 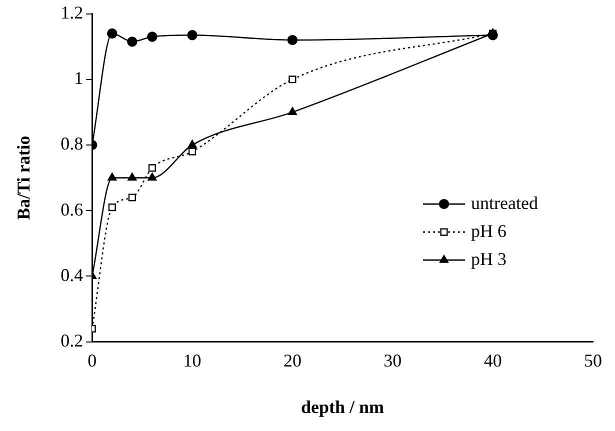 I want to click on y-tick-label: 0.4, so click(x=72, y=274).